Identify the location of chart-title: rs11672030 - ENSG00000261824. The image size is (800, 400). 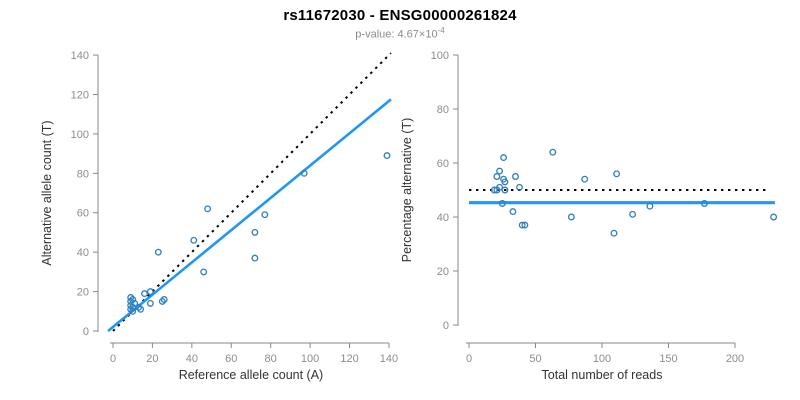
(400, 15).